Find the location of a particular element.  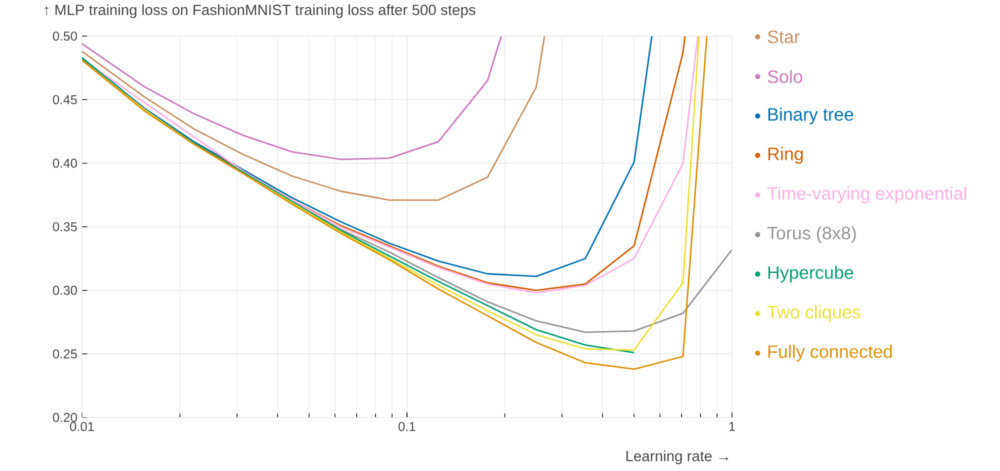

legend-label: Fully connected is located at coordinates (830, 353).